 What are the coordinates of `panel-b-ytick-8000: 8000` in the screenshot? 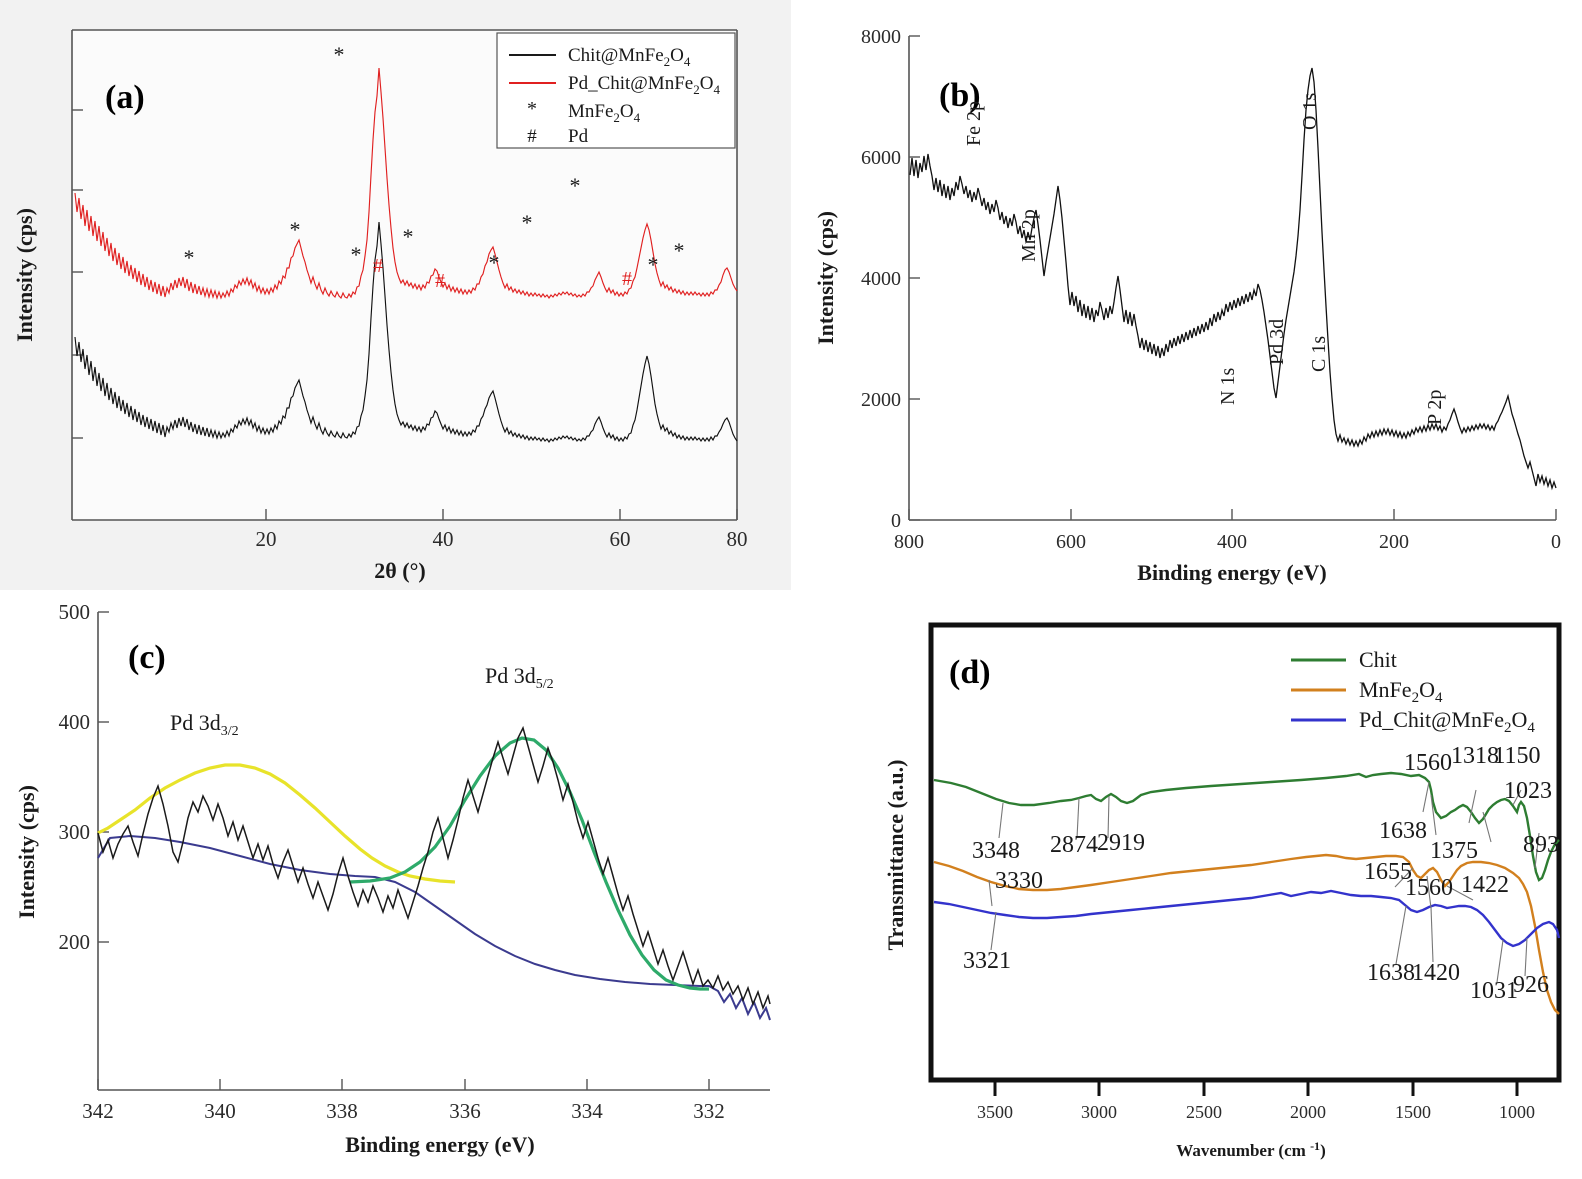 It's located at (881, 37).